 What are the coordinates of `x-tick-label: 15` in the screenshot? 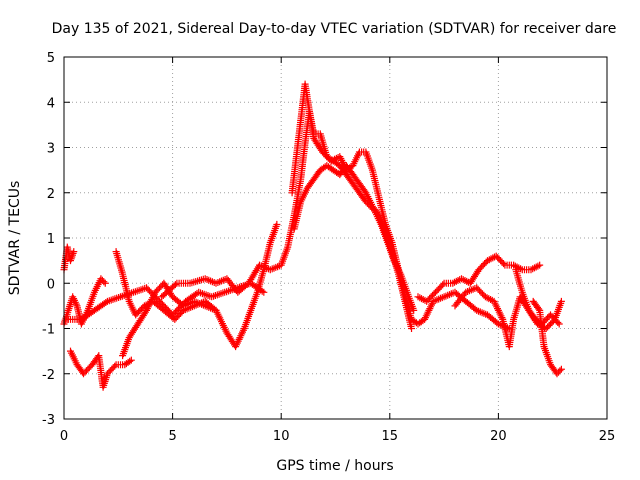 It's located at (390, 436).